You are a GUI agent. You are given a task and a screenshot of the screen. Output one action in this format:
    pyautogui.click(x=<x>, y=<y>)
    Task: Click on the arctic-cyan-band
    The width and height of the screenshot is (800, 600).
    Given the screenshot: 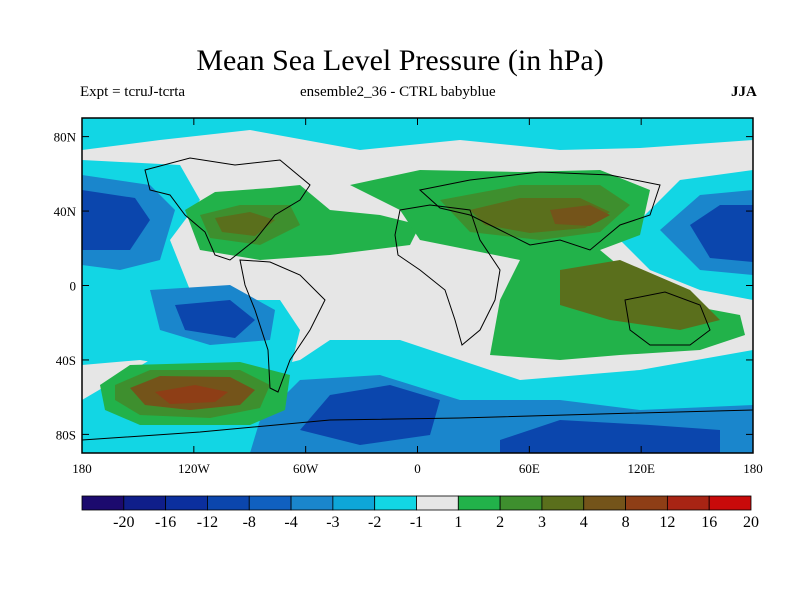 What is the action you would take?
    pyautogui.click(x=417, y=134)
    